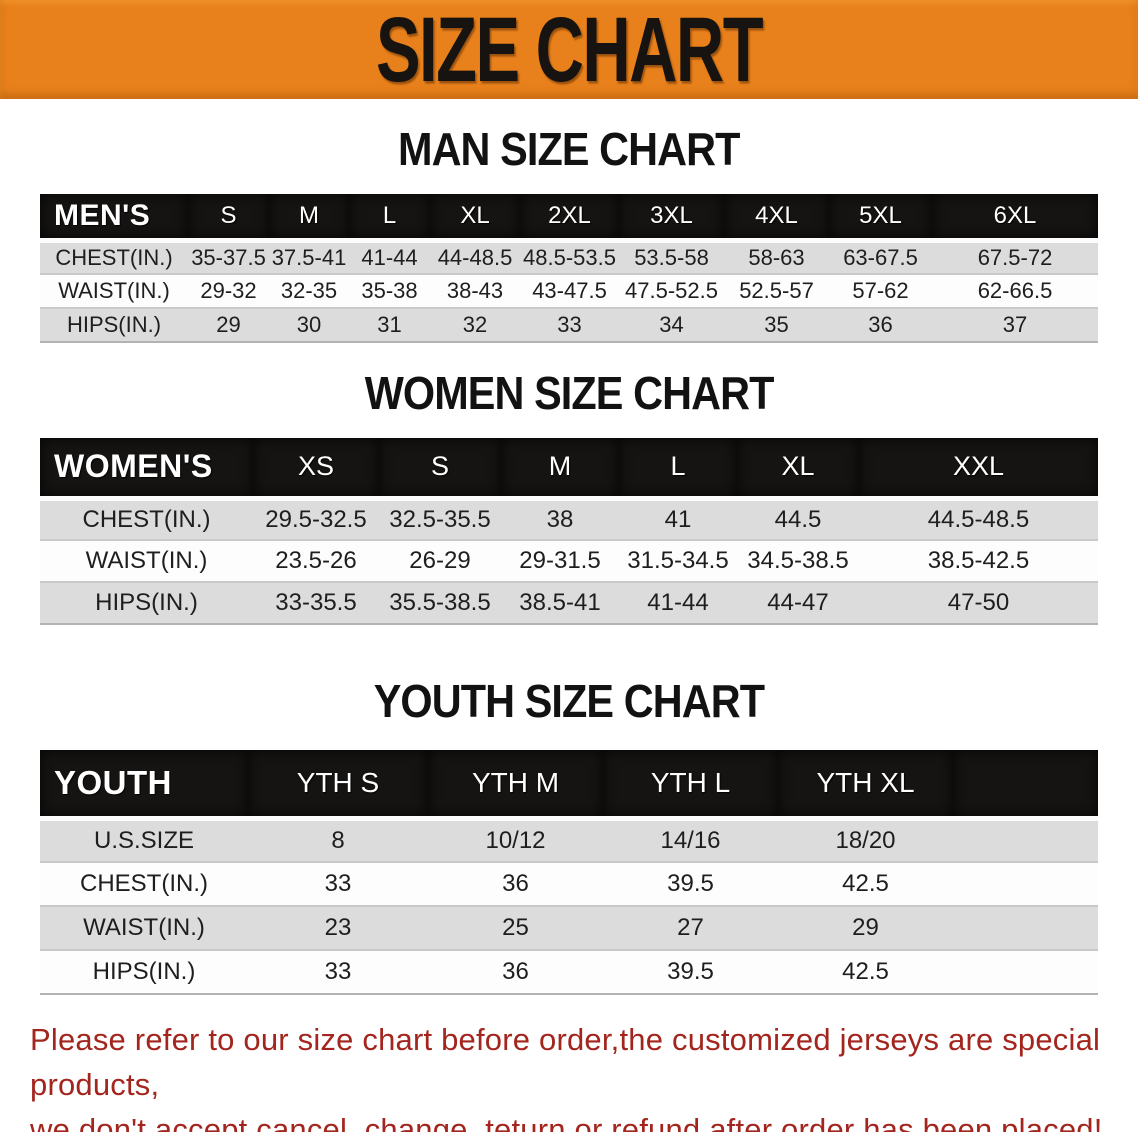 The height and width of the screenshot is (1132, 1138). What do you see at coordinates (798, 519) in the screenshot?
I see `size-value-cell: 44.5` at bounding box center [798, 519].